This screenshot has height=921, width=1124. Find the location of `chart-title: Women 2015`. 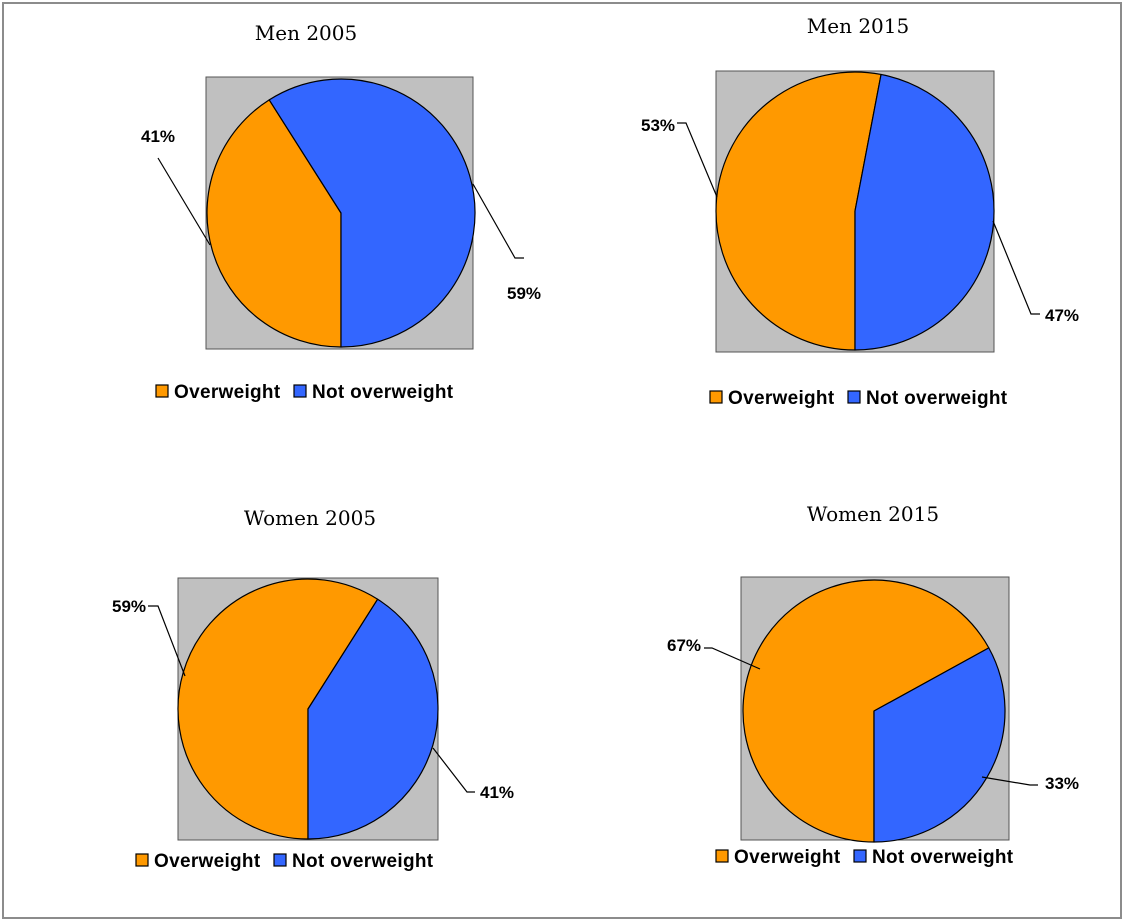

chart-title: Women 2015 is located at coordinates (873, 514).